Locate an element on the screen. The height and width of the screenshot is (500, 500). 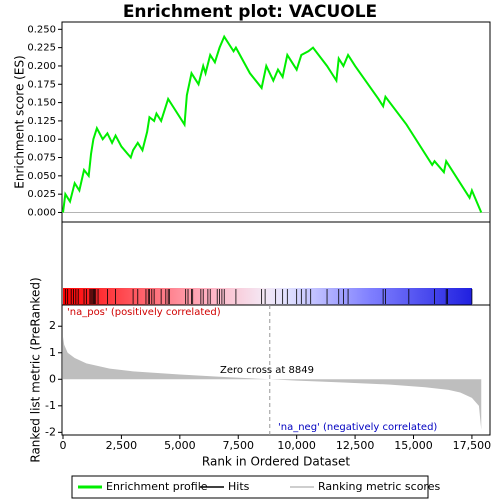
pos-label: 'na_pos' (positively correlated) is located at coordinates (144, 312).